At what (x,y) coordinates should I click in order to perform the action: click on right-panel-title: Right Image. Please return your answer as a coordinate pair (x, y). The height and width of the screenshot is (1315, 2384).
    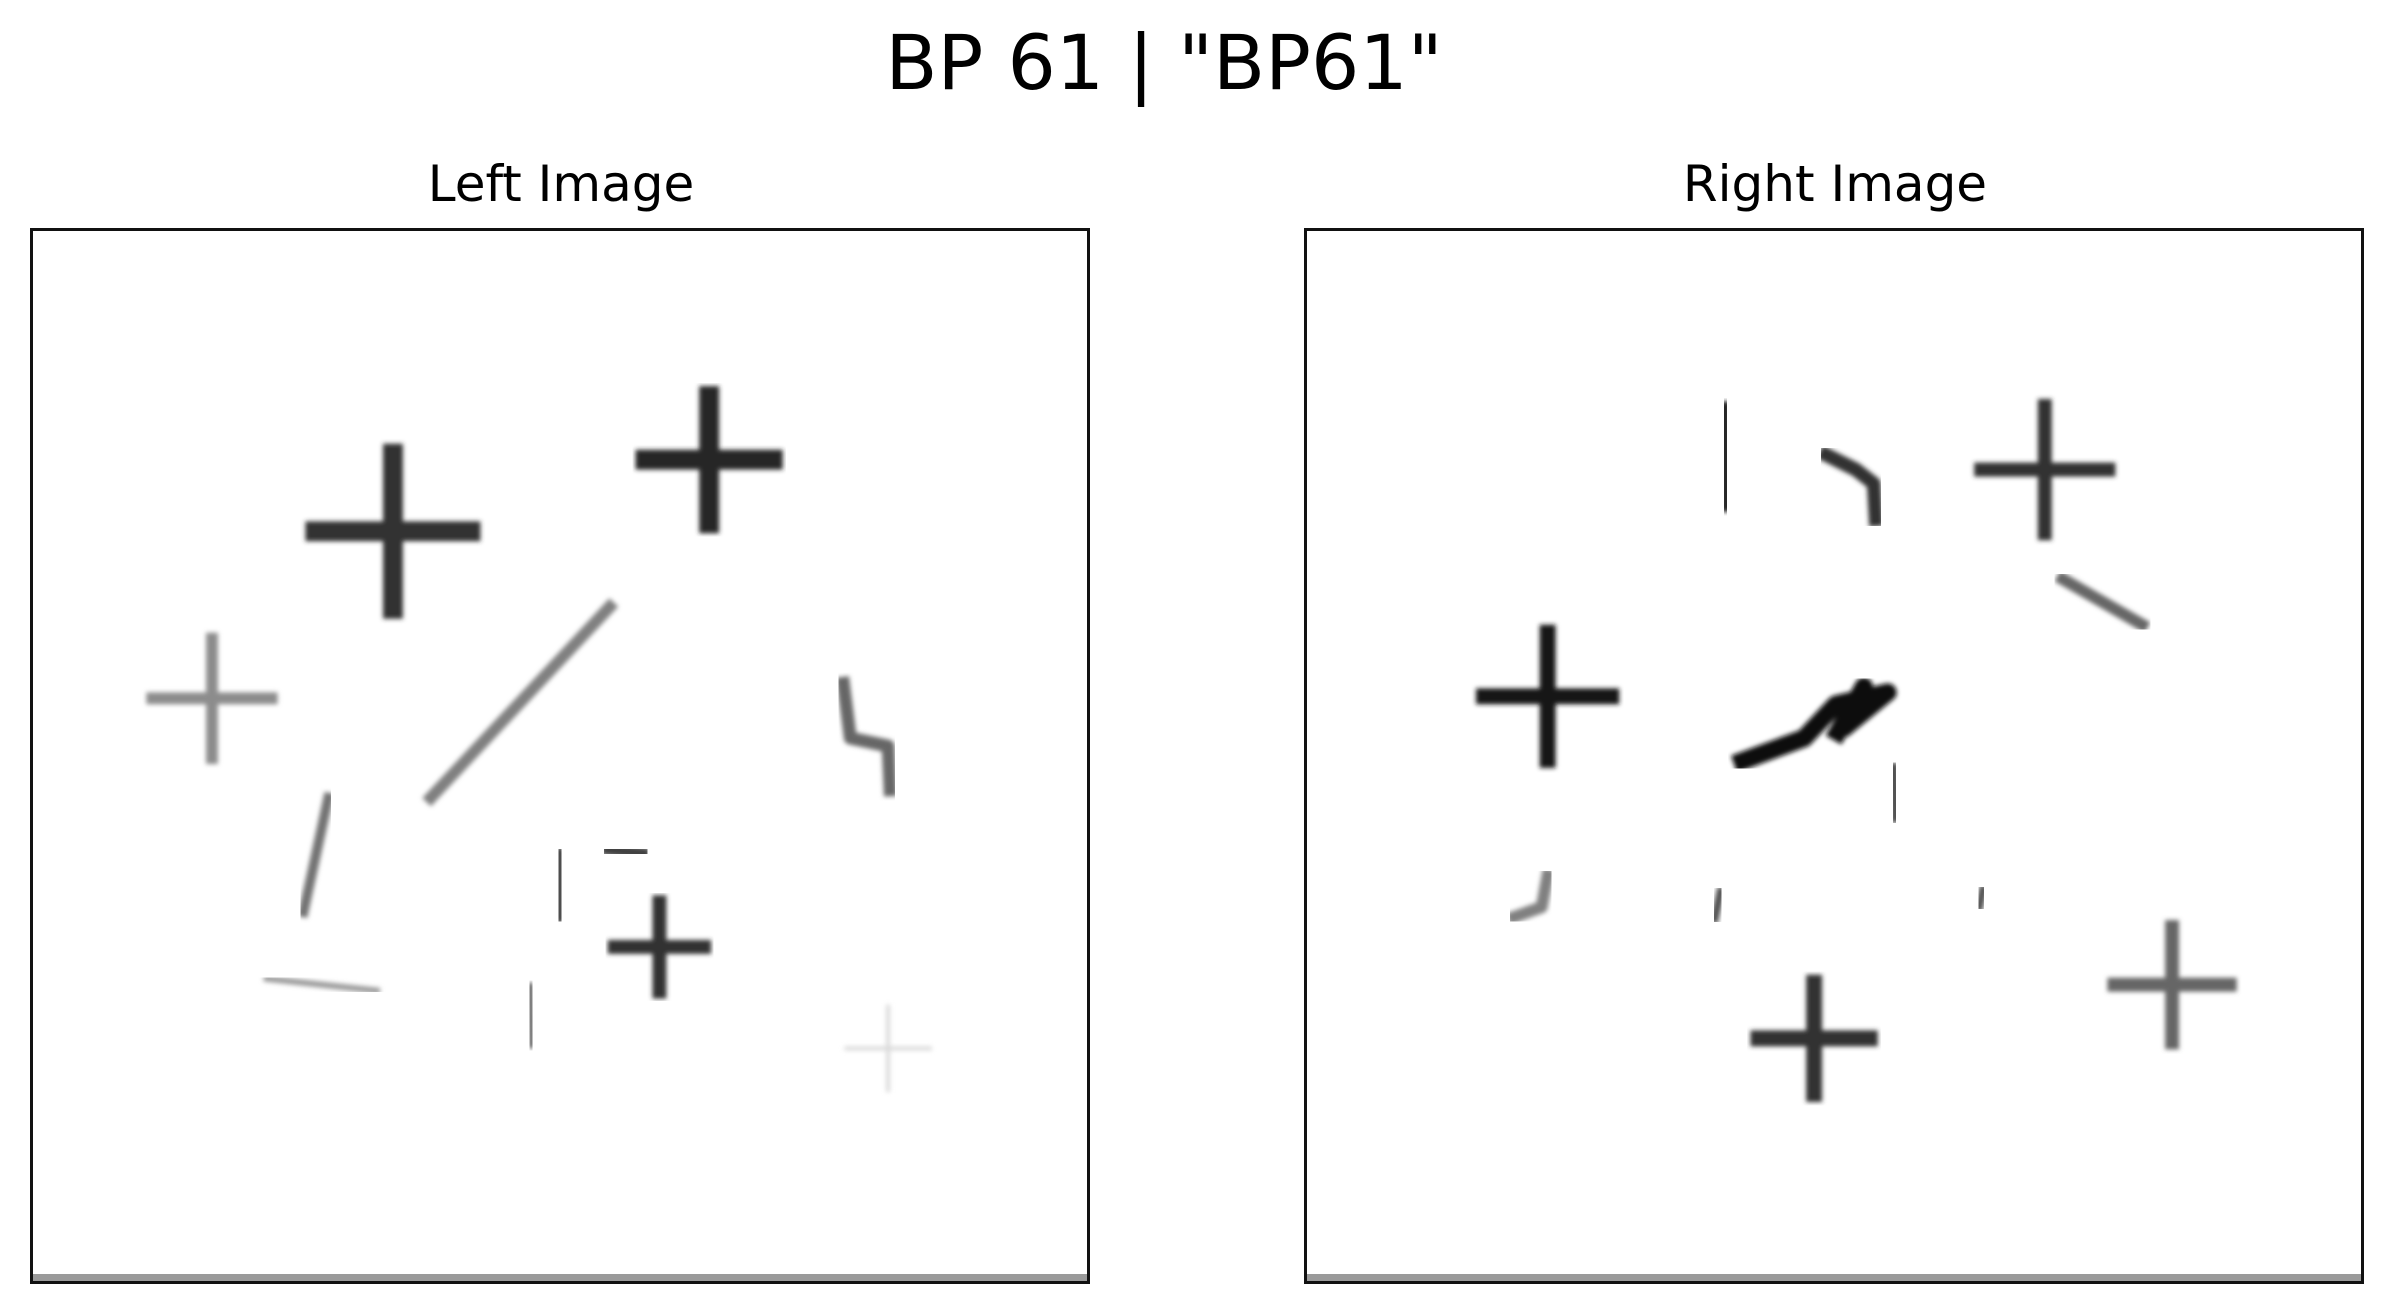
    Looking at the image, I should click on (1835, 184).